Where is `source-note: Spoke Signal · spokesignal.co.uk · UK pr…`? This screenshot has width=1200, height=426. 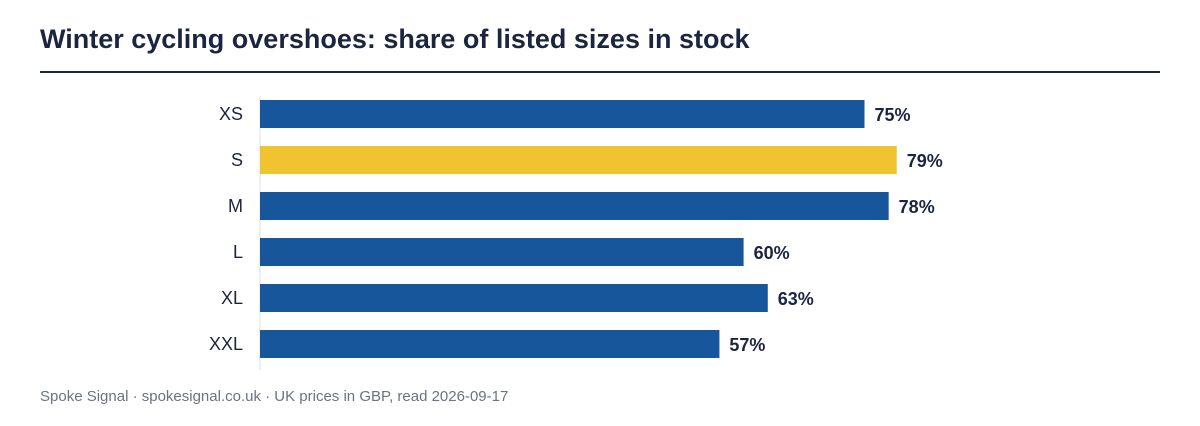
source-note: Spoke Signal · spokesignal.co.uk · UK pr… is located at coordinates (274, 396).